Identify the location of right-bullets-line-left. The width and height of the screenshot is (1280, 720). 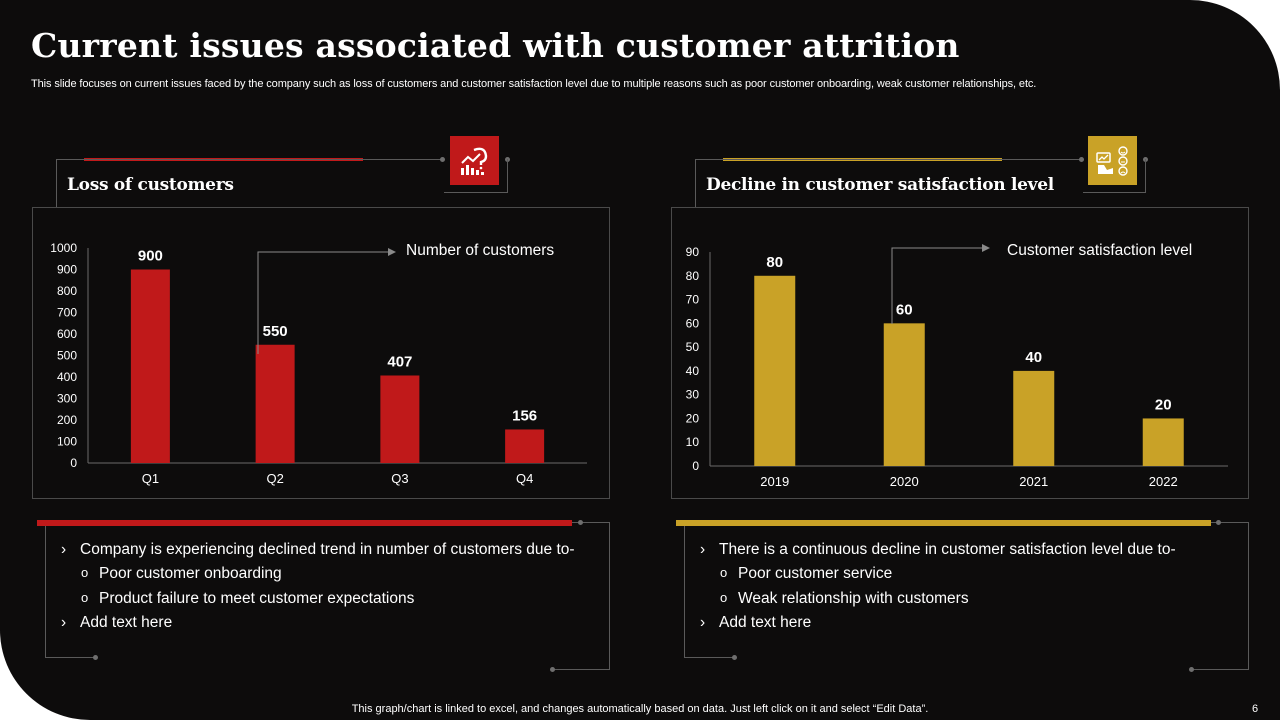
(684, 591).